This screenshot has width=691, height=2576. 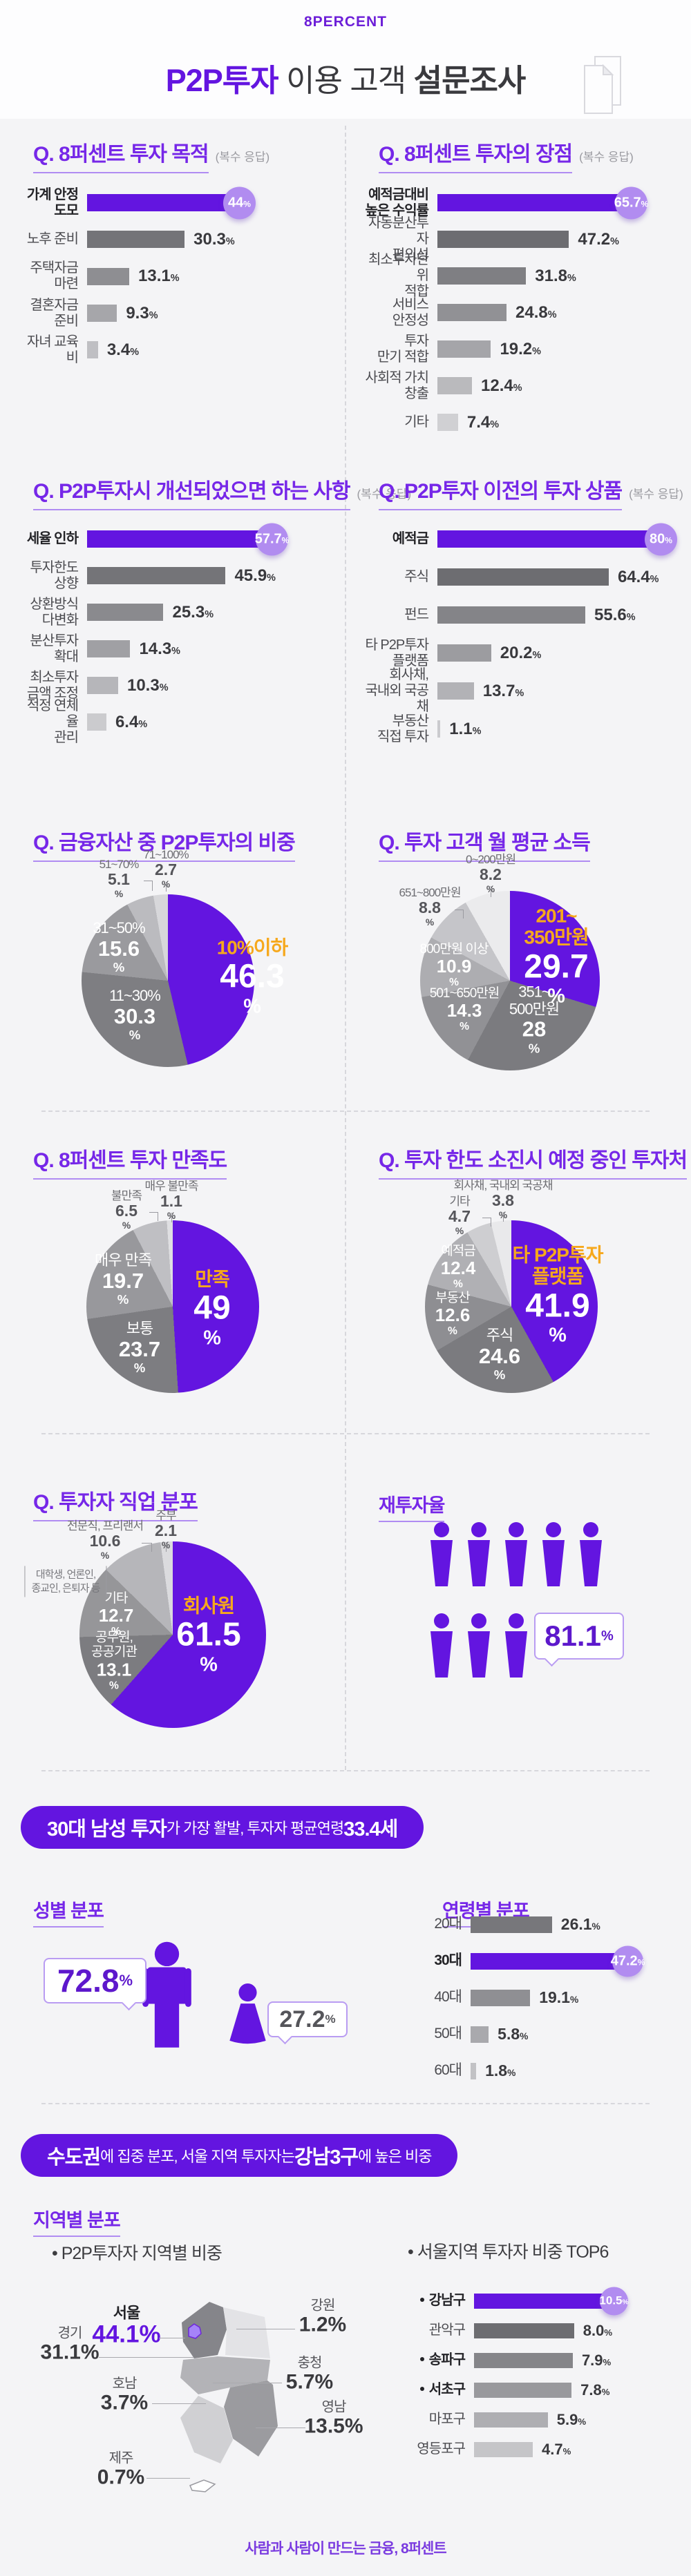 I want to click on banner-text: 에 집중 분포, 서울 지역 투자자는, so click(x=197, y=2156).